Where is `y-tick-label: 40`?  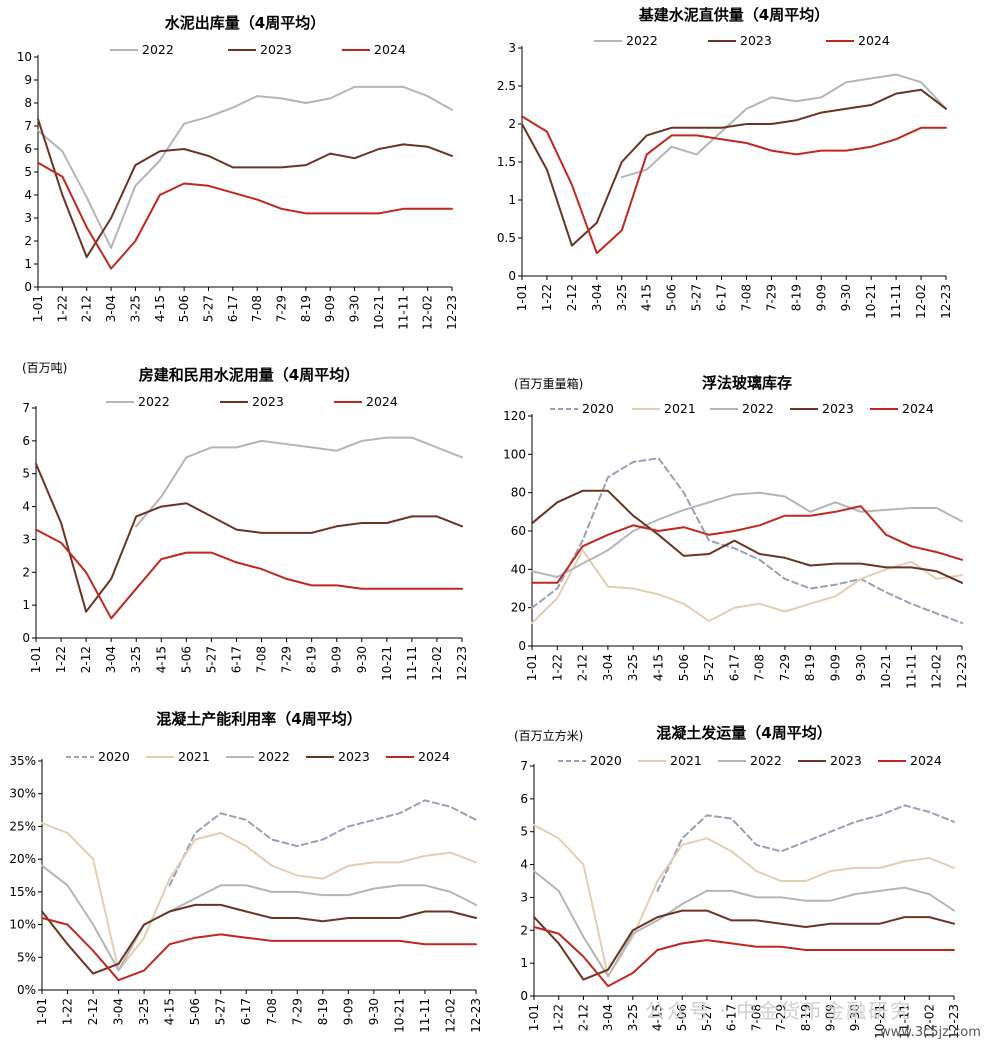 y-tick-label: 40 is located at coordinates (518, 569).